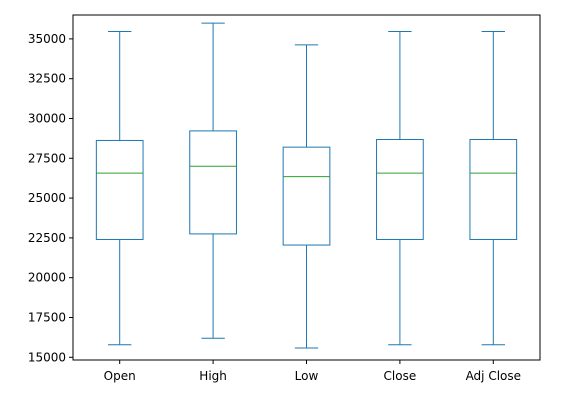 Image resolution: width=575 pixels, height=400 pixels. Describe the element at coordinates (47, 317) in the screenshot. I see `y-tick-label: 17500` at that location.